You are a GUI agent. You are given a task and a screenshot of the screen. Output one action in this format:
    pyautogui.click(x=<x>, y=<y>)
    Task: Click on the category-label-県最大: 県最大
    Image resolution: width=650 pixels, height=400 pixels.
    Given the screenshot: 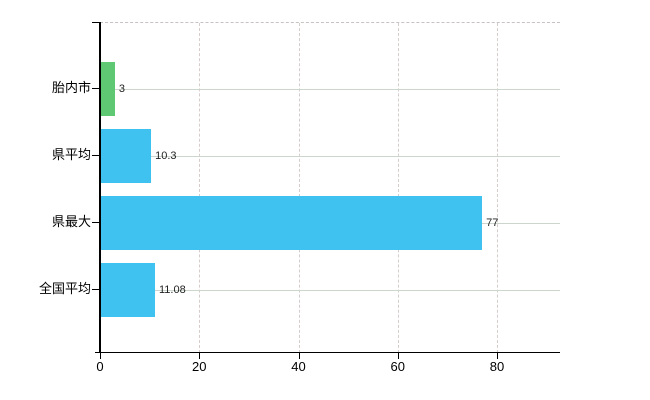 What is the action you would take?
    pyautogui.click(x=71, y=221)
    